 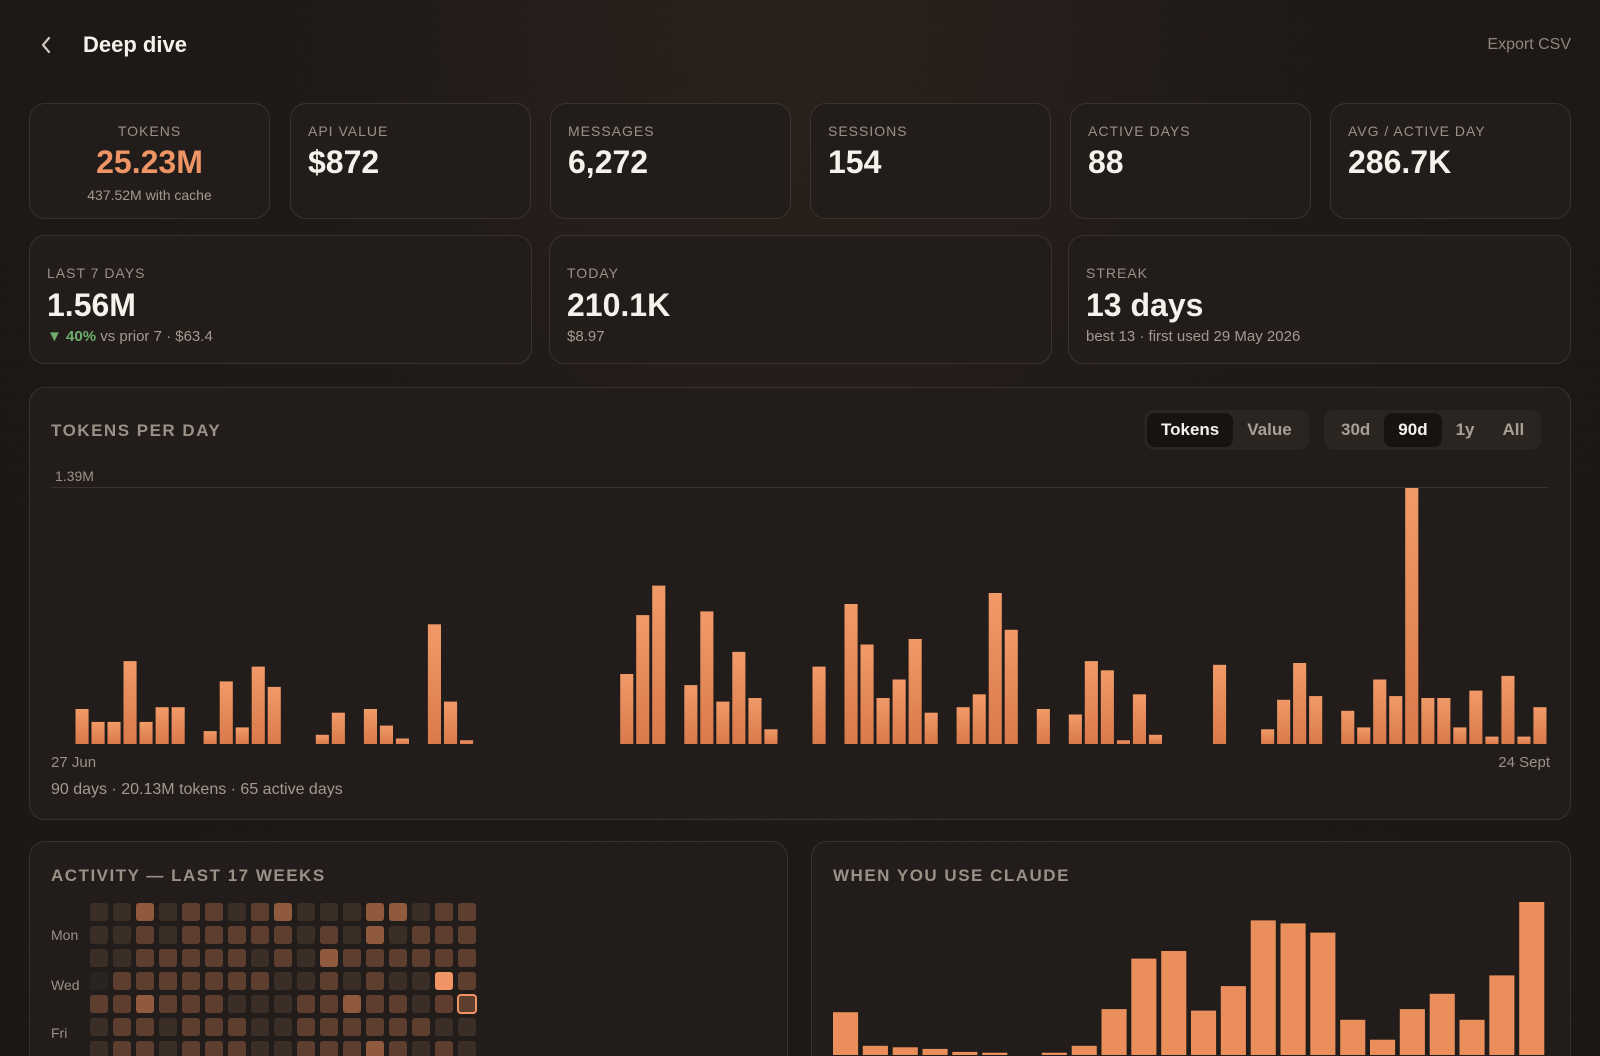 I want to click on range-1y: 1y, so click(x=1465, y=429).